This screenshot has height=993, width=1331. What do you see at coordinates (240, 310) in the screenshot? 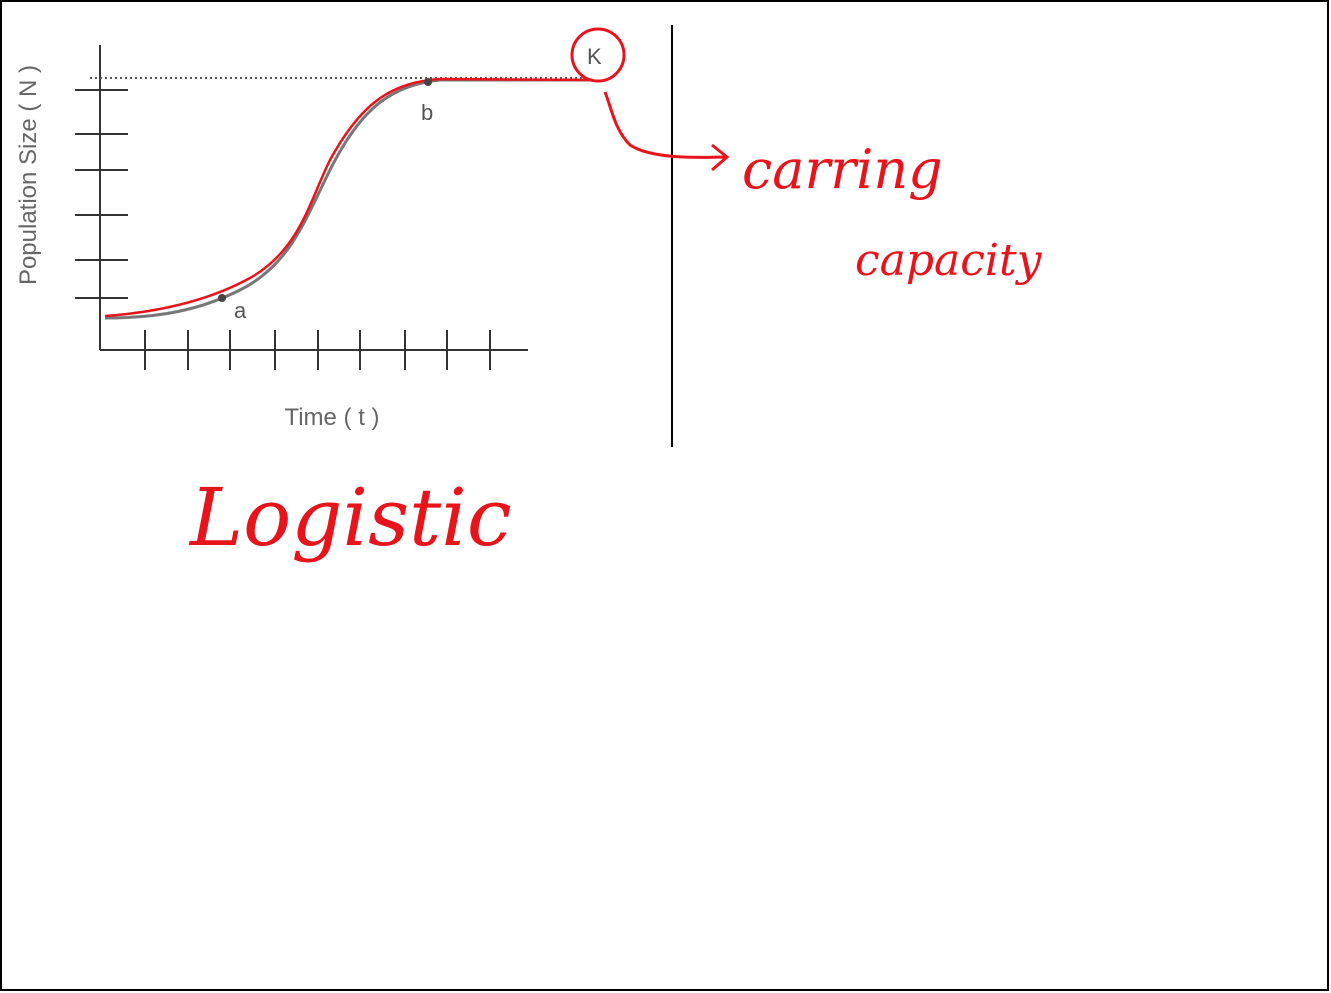
I see `point-a-label: a` at bounding box center [240, 310].